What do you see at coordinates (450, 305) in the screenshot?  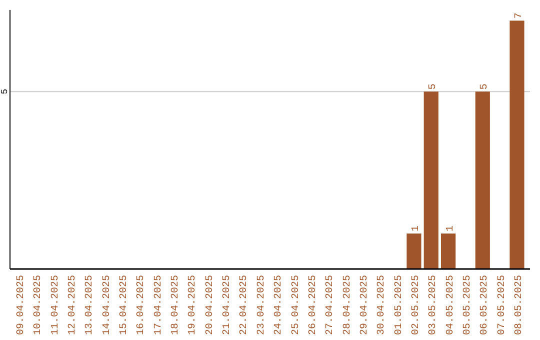 I see `x-tick-label: 04.05.2025` at bounding box center [450, 305].